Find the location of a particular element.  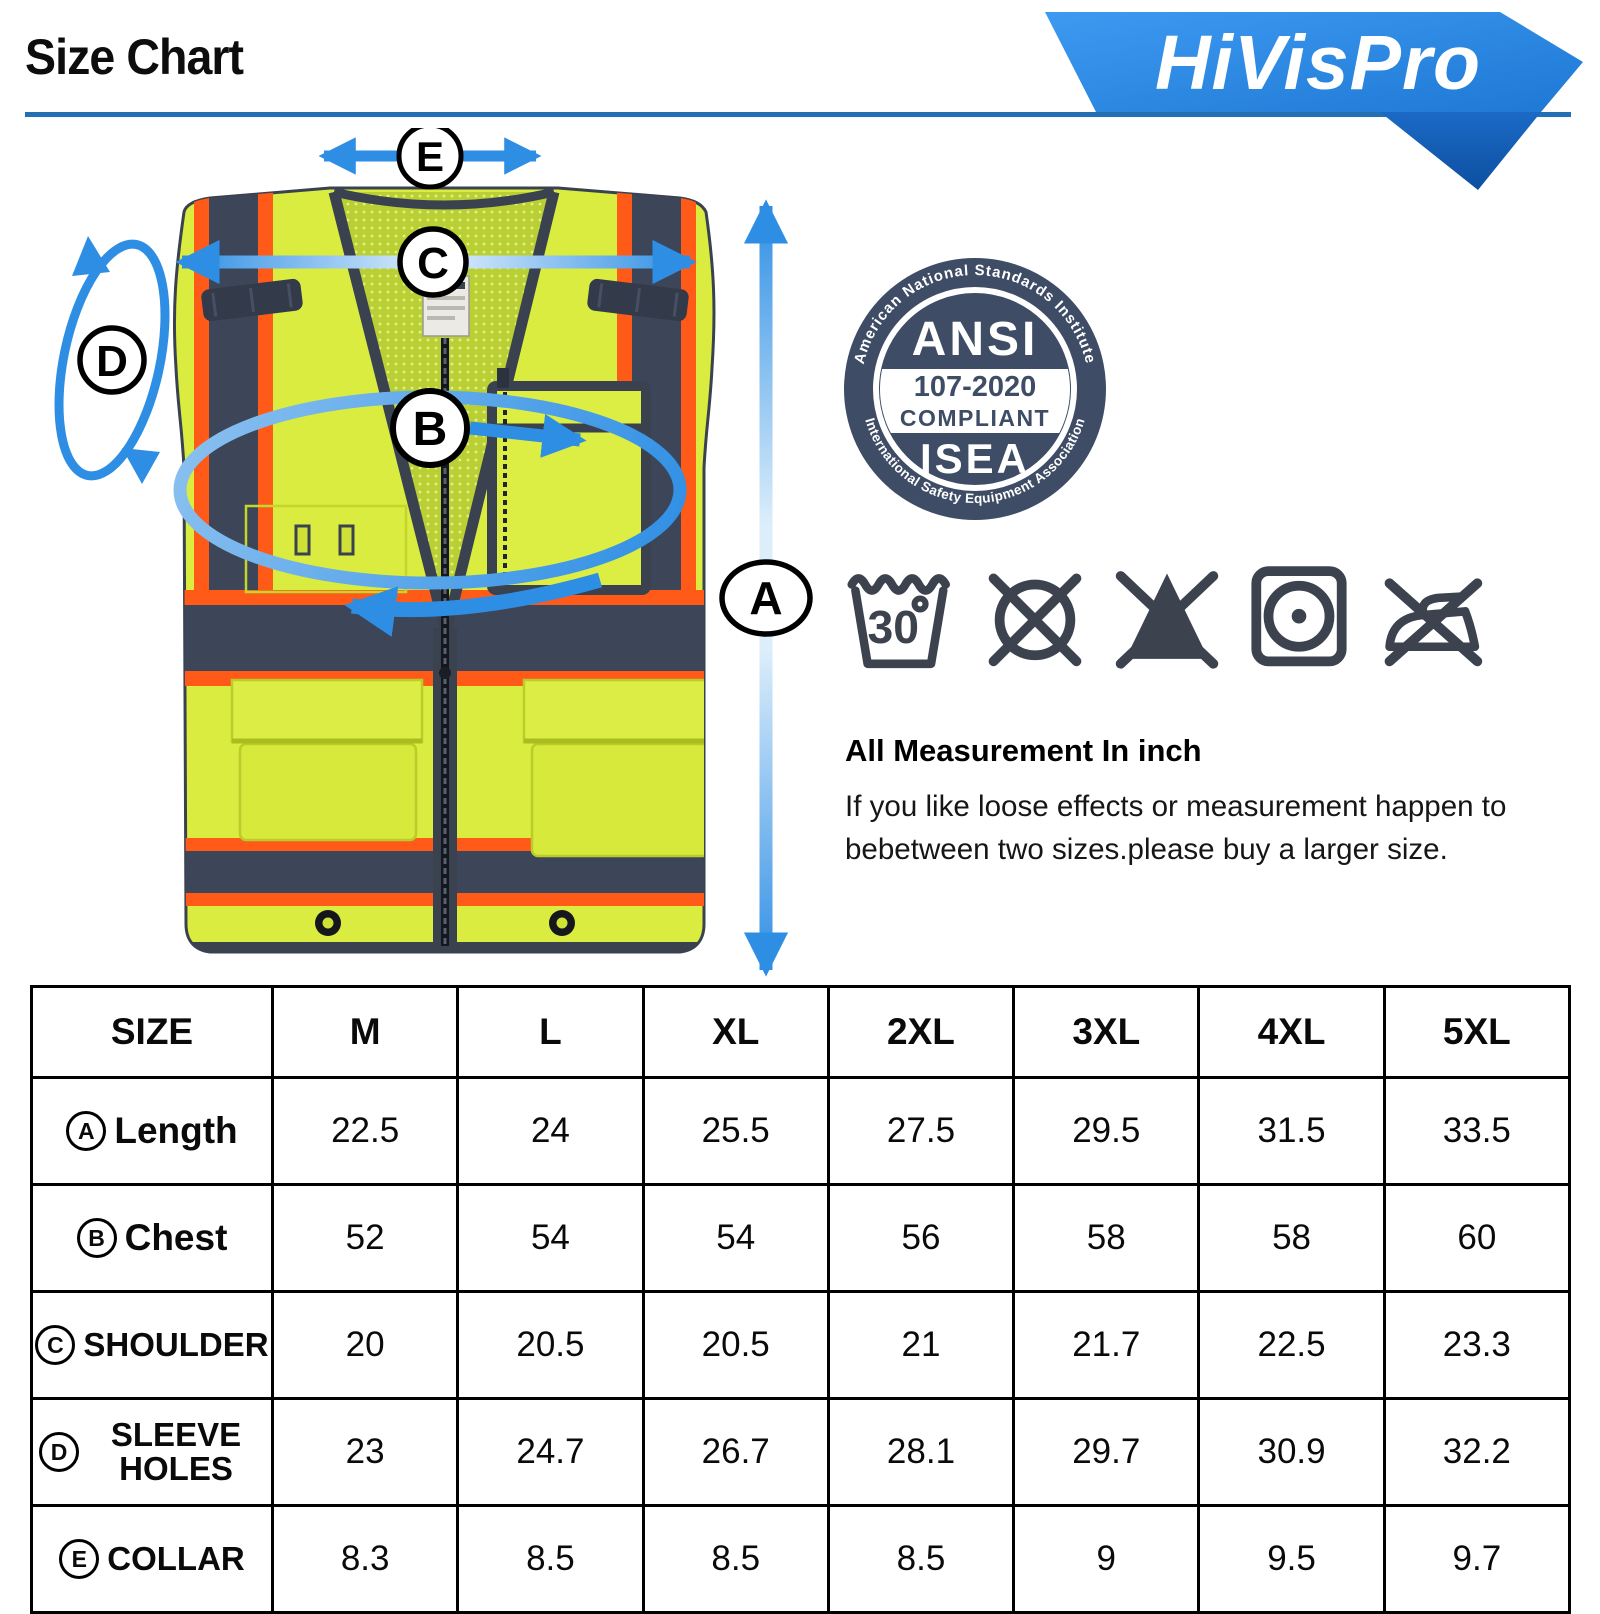

logo-banner is located at coordinates (1314, 62).